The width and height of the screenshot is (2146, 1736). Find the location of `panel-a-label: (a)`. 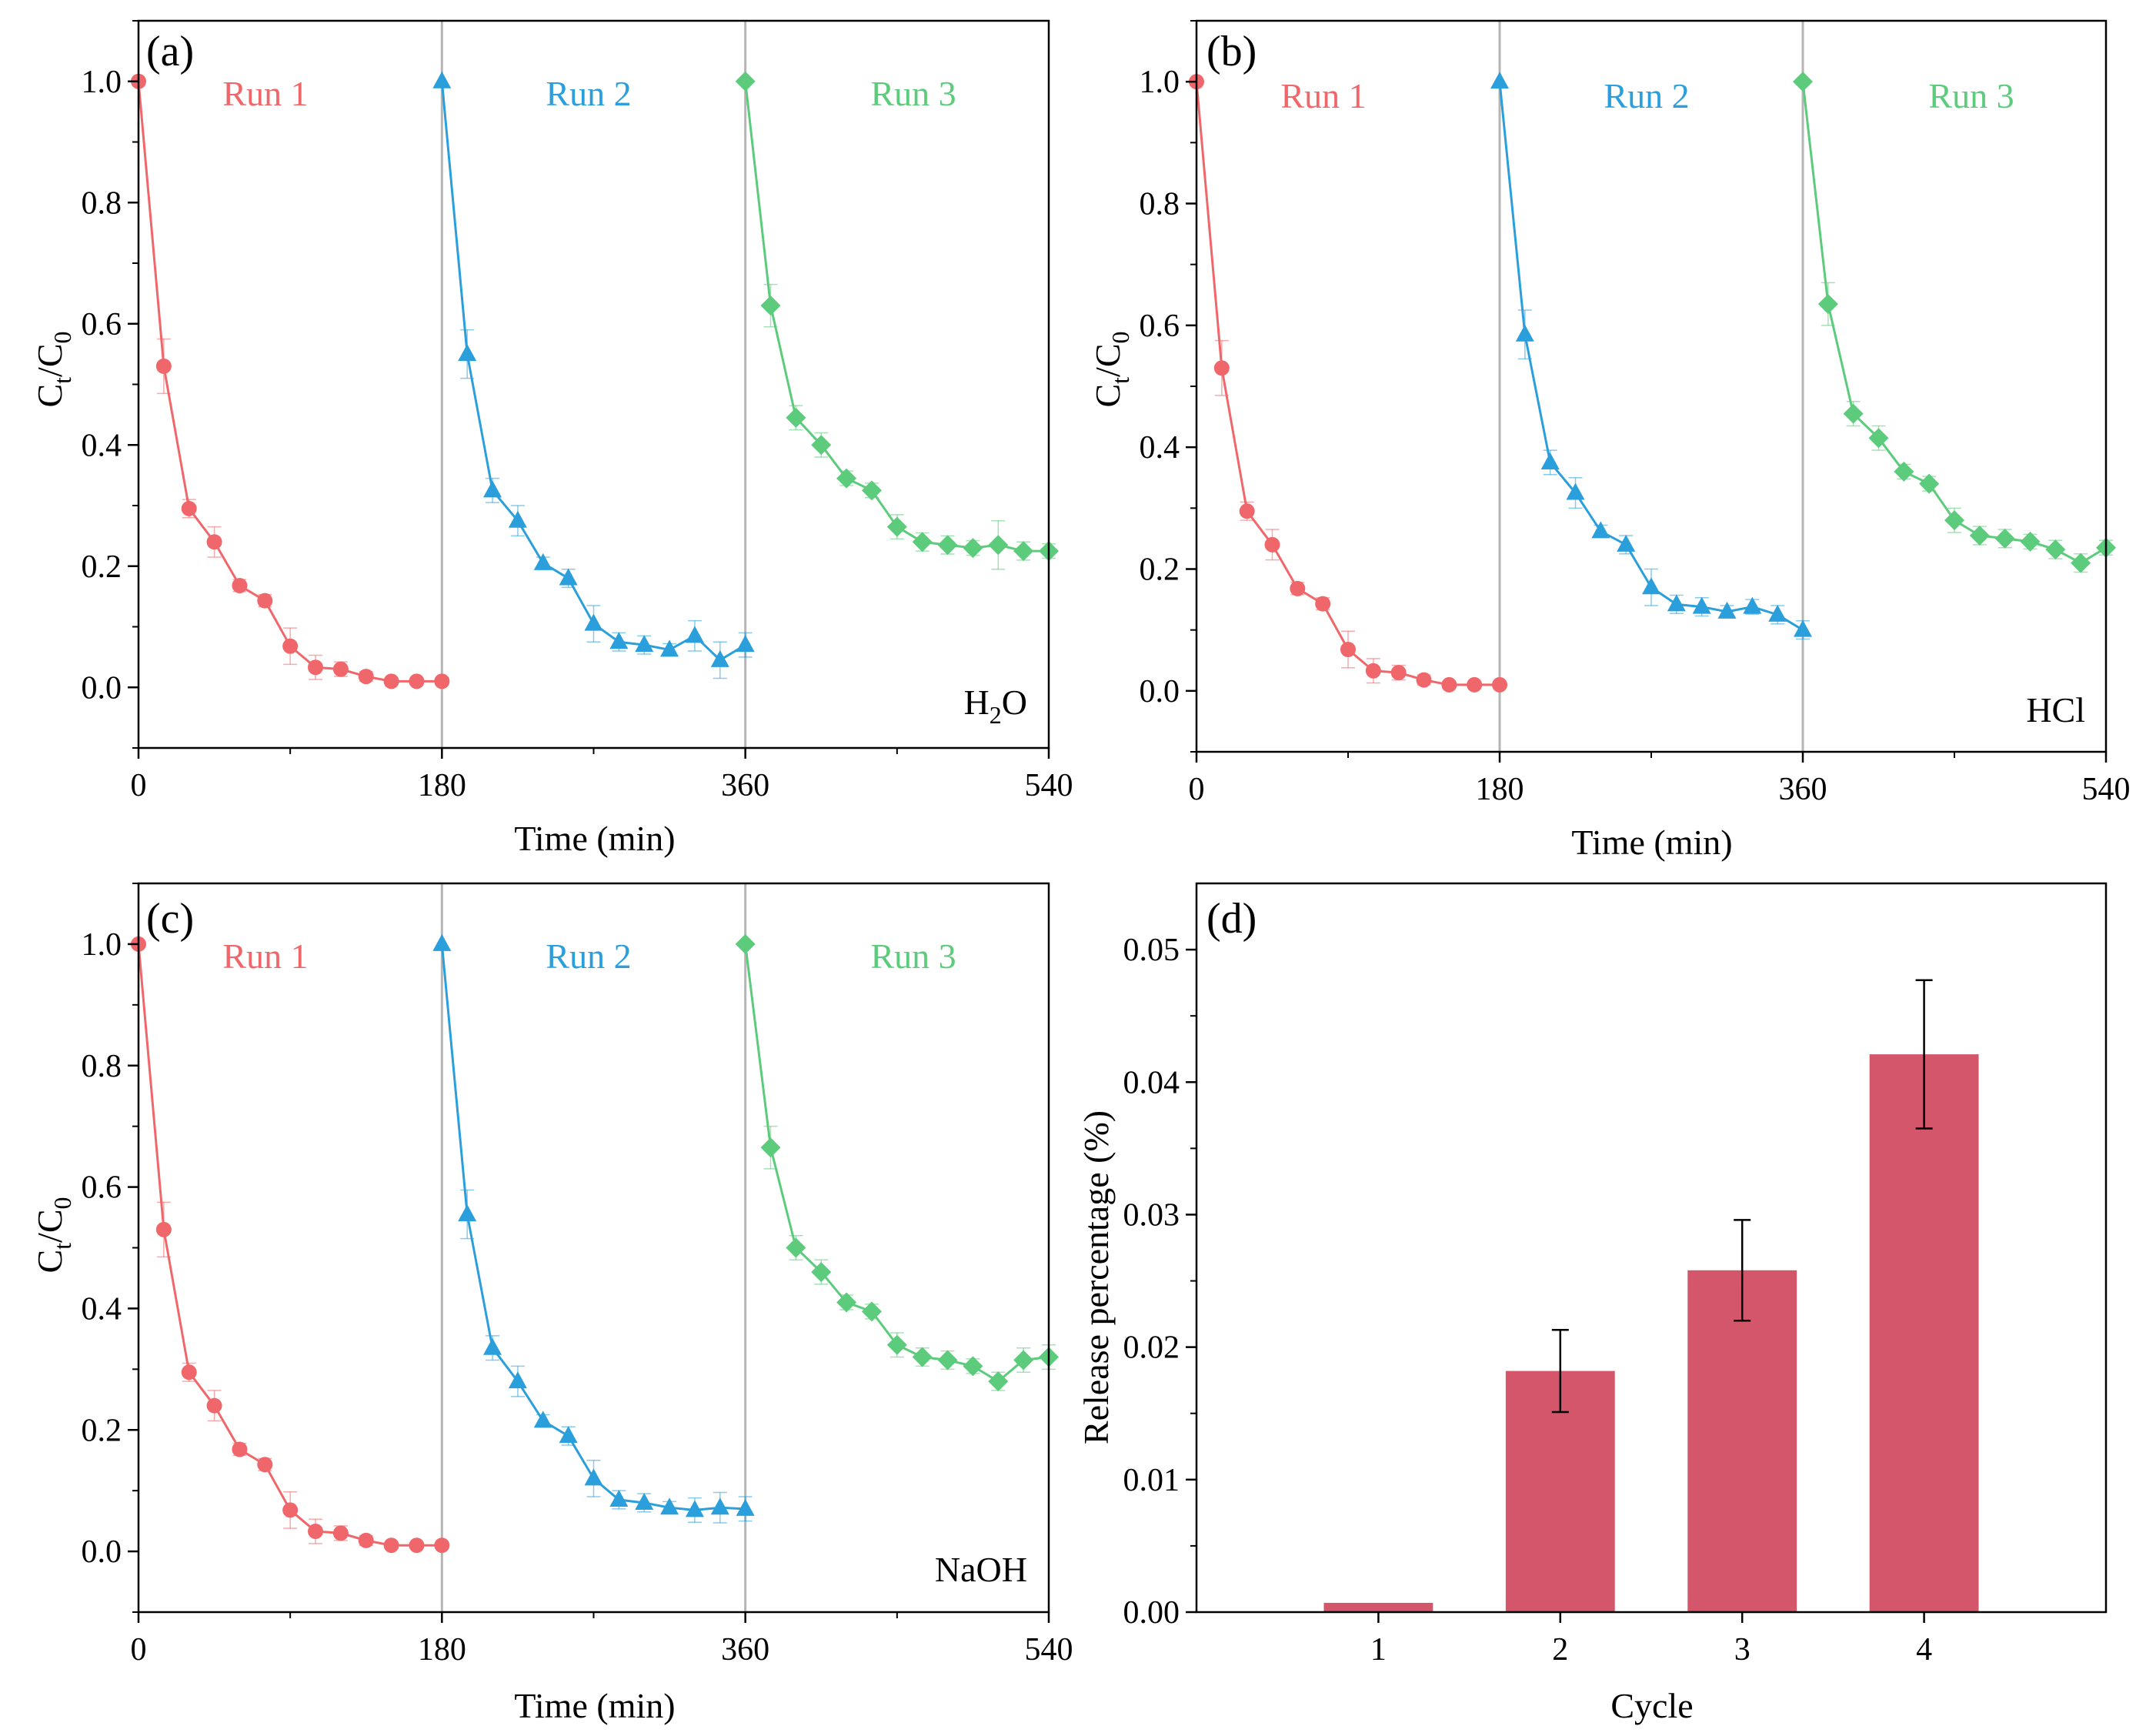

panel-a-label: (a) is located at coordinates (170, 51).